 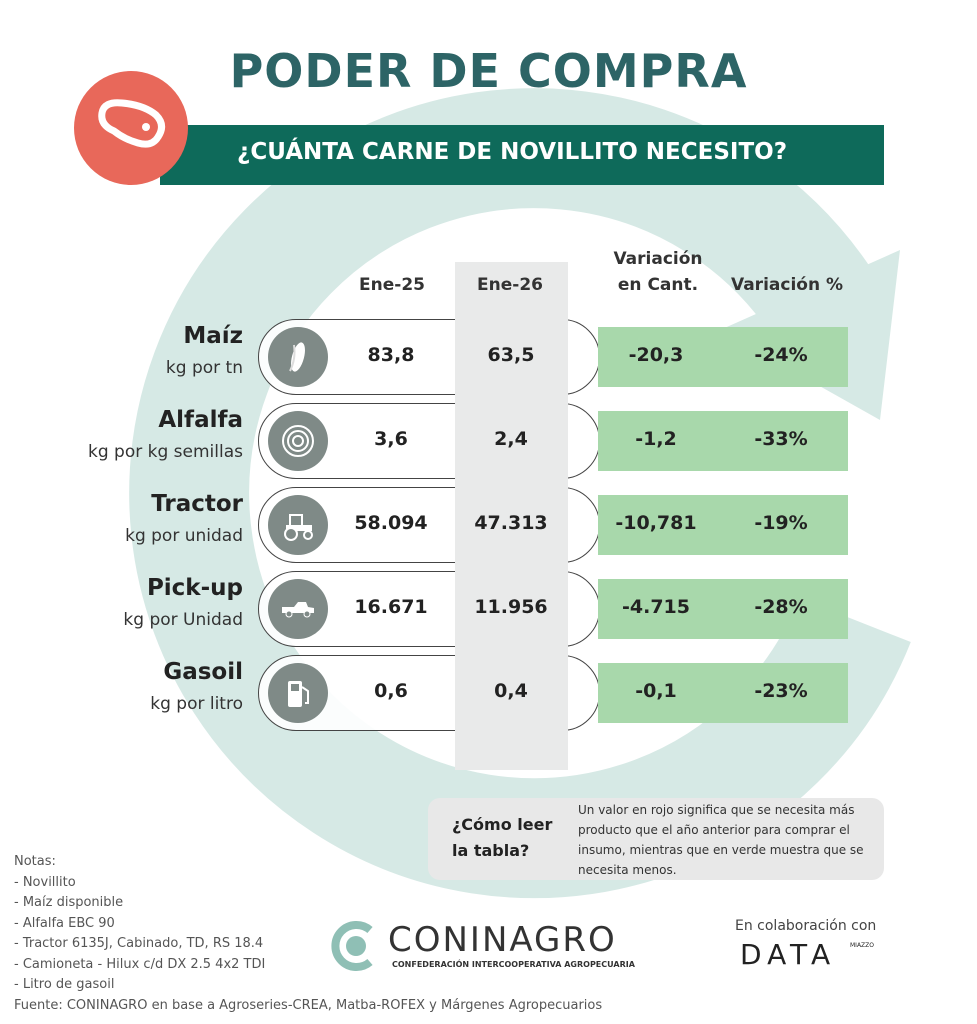 I want to click on value-var-pct: -24%, so click(x=781, y=355).